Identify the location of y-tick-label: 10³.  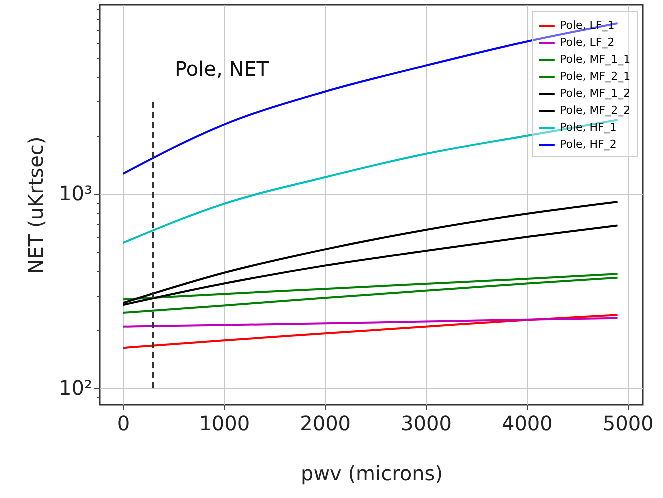
(75, 194).